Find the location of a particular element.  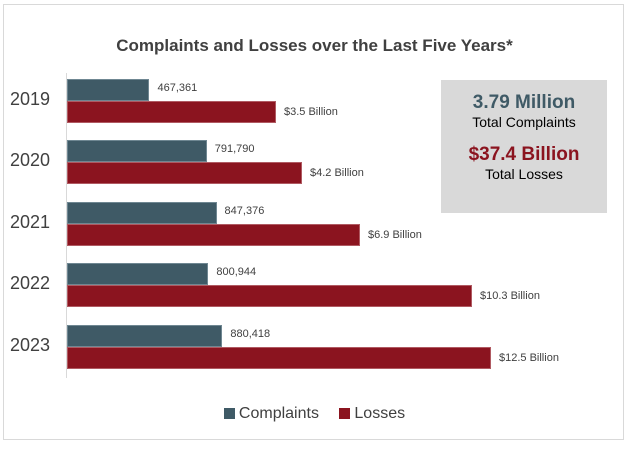

data-label-complaints: 847,376 is located at coordinates (244, 211).